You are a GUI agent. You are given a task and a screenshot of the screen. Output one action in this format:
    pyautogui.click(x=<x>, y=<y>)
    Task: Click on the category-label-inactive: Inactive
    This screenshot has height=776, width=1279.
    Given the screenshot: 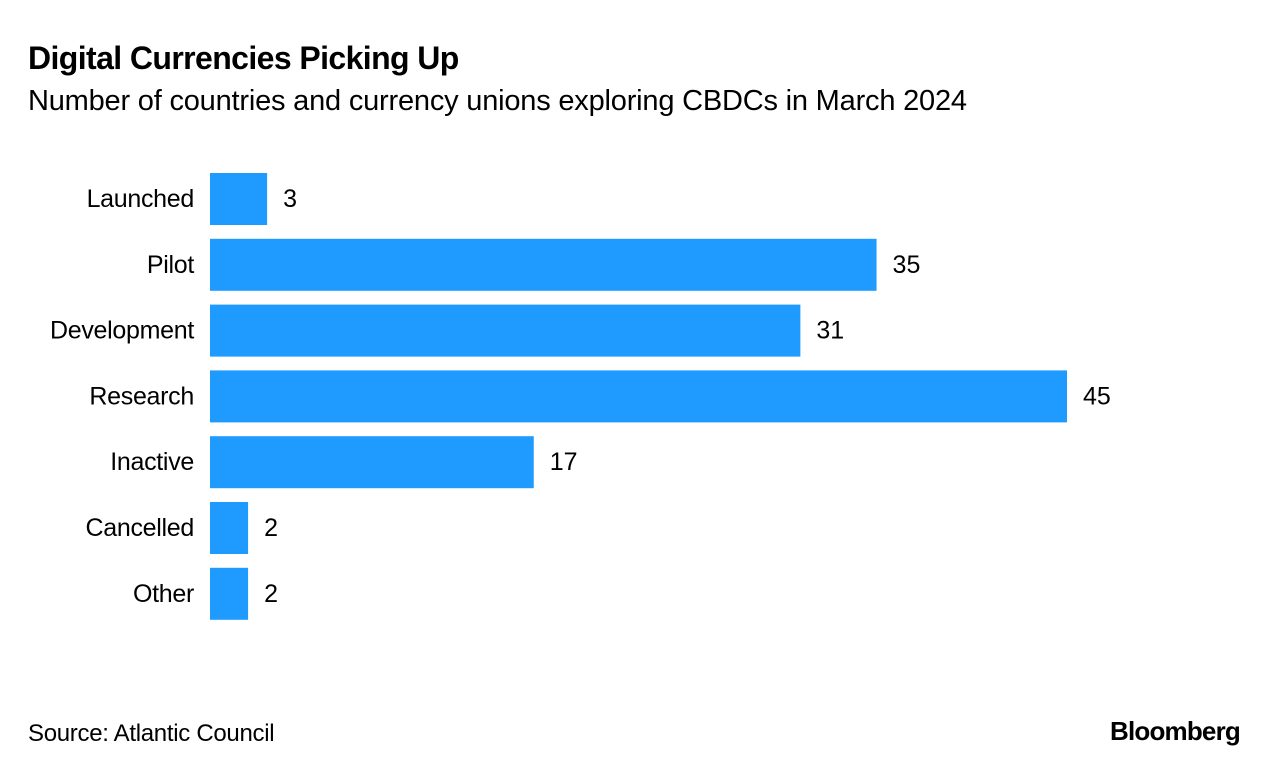 What is the action you would take?
    pyautogui.click(x=152, y=462)
    